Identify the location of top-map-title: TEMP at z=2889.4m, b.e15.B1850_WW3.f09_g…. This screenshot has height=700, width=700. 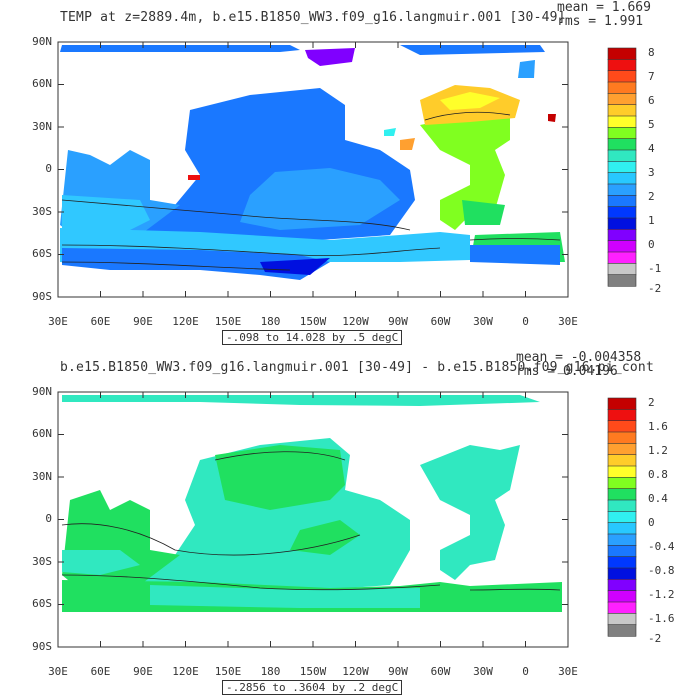
(313, 17).